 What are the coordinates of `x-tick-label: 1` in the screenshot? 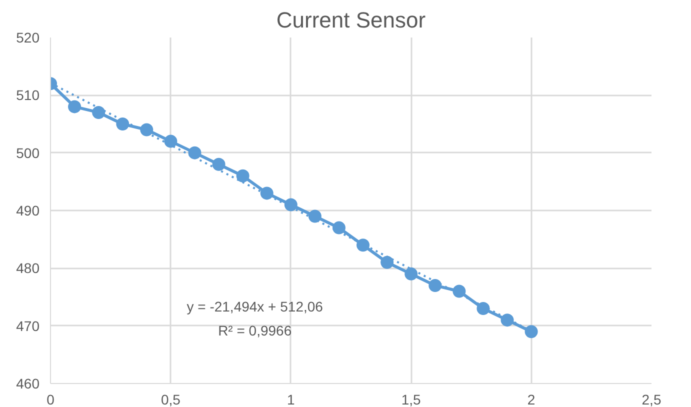 It's located at (291, 399).